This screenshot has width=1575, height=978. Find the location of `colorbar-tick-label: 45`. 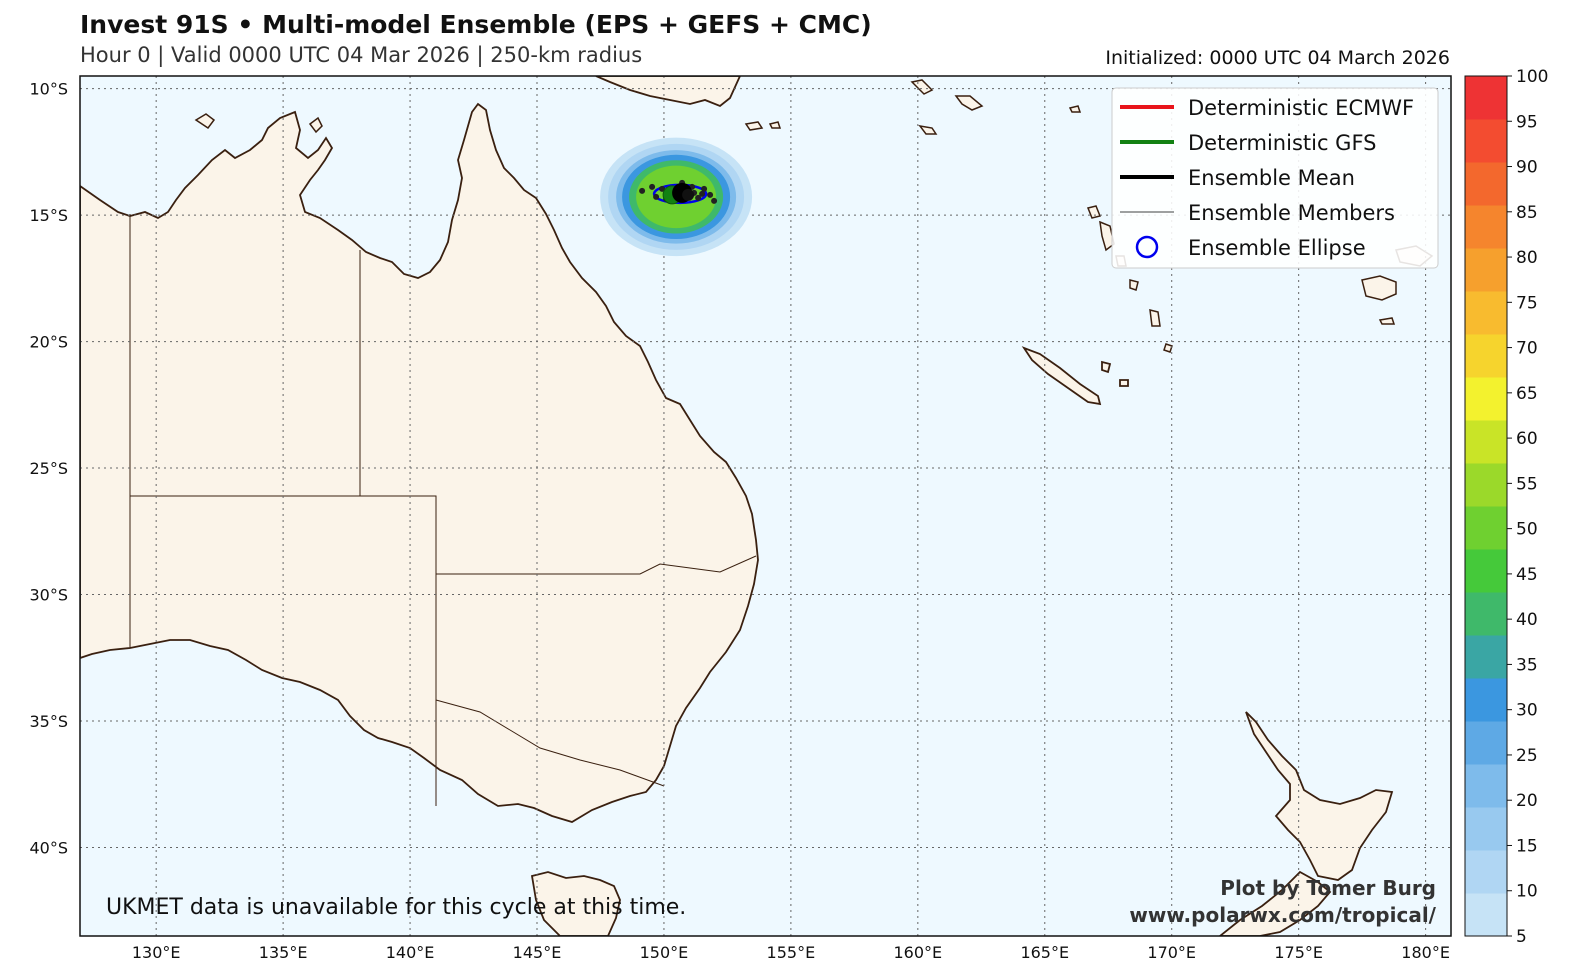

colorbar-tick-label: 45 is located at coordinates (1527, 575).